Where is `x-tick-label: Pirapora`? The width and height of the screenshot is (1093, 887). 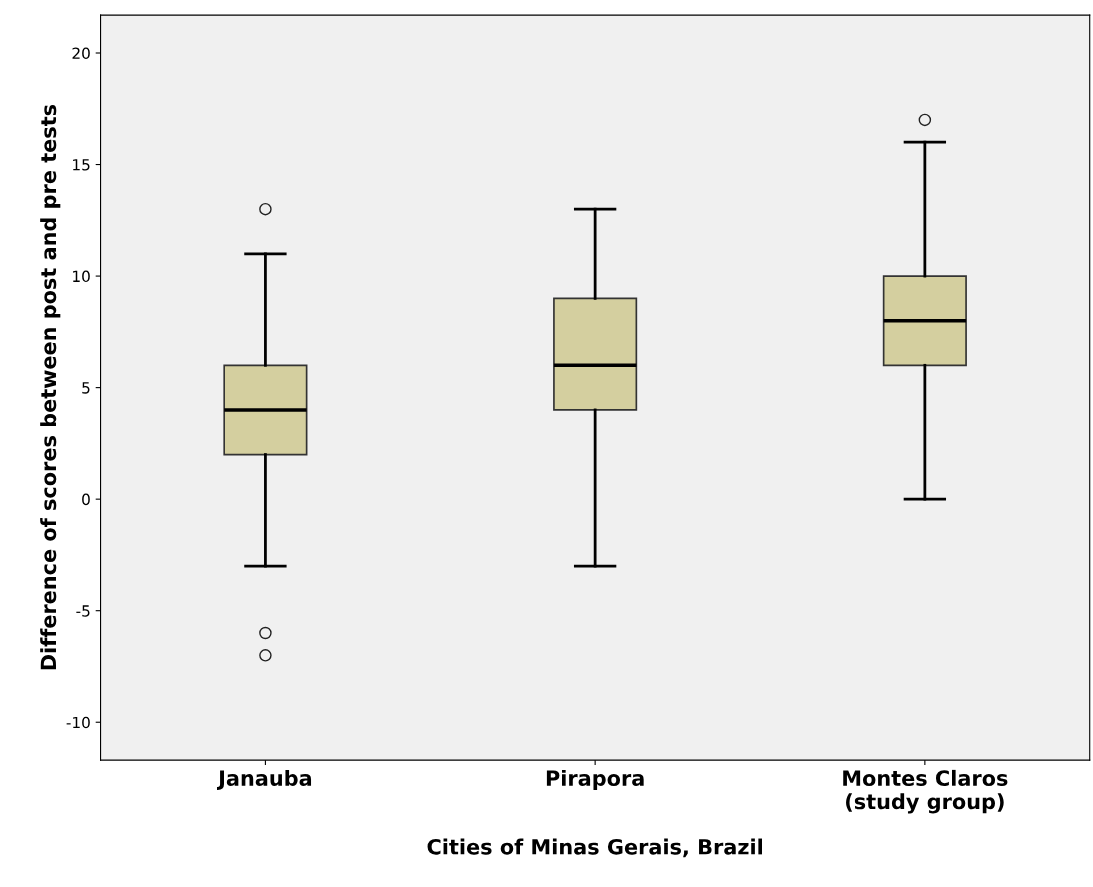 x-tick-label: Pirapora is located at coordinates (595, 780).